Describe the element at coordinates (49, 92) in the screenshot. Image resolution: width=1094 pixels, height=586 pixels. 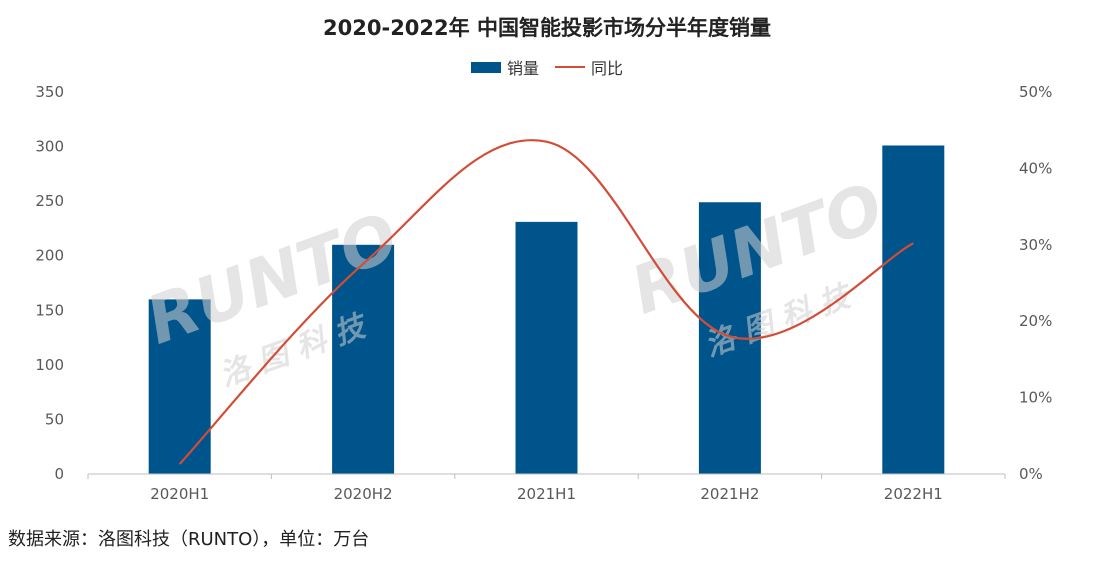
I see `y-left-tick-label: 350` at that location.